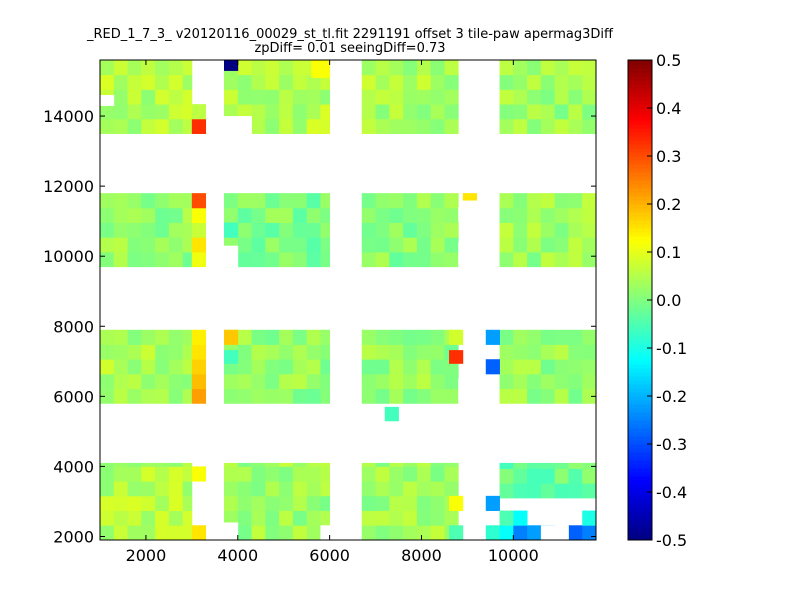 The width and height of the screenshot is (800, 600). I want to click on empty-cell, so click(467, 255).